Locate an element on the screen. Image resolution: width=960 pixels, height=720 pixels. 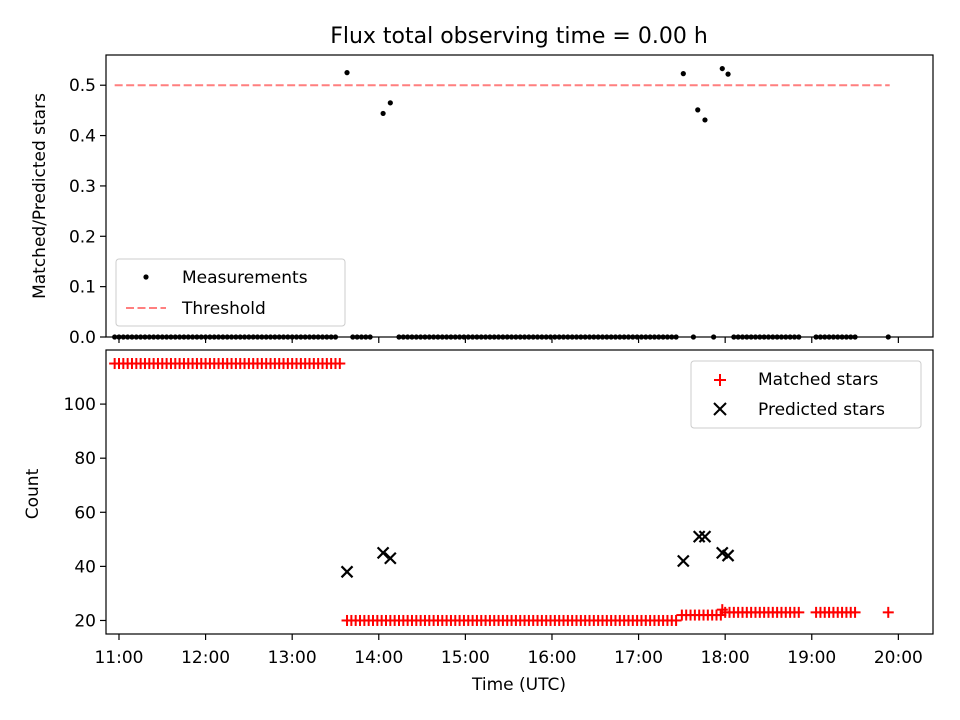
top-legend: Measurements Threshold is located at coordinates (230, 292).